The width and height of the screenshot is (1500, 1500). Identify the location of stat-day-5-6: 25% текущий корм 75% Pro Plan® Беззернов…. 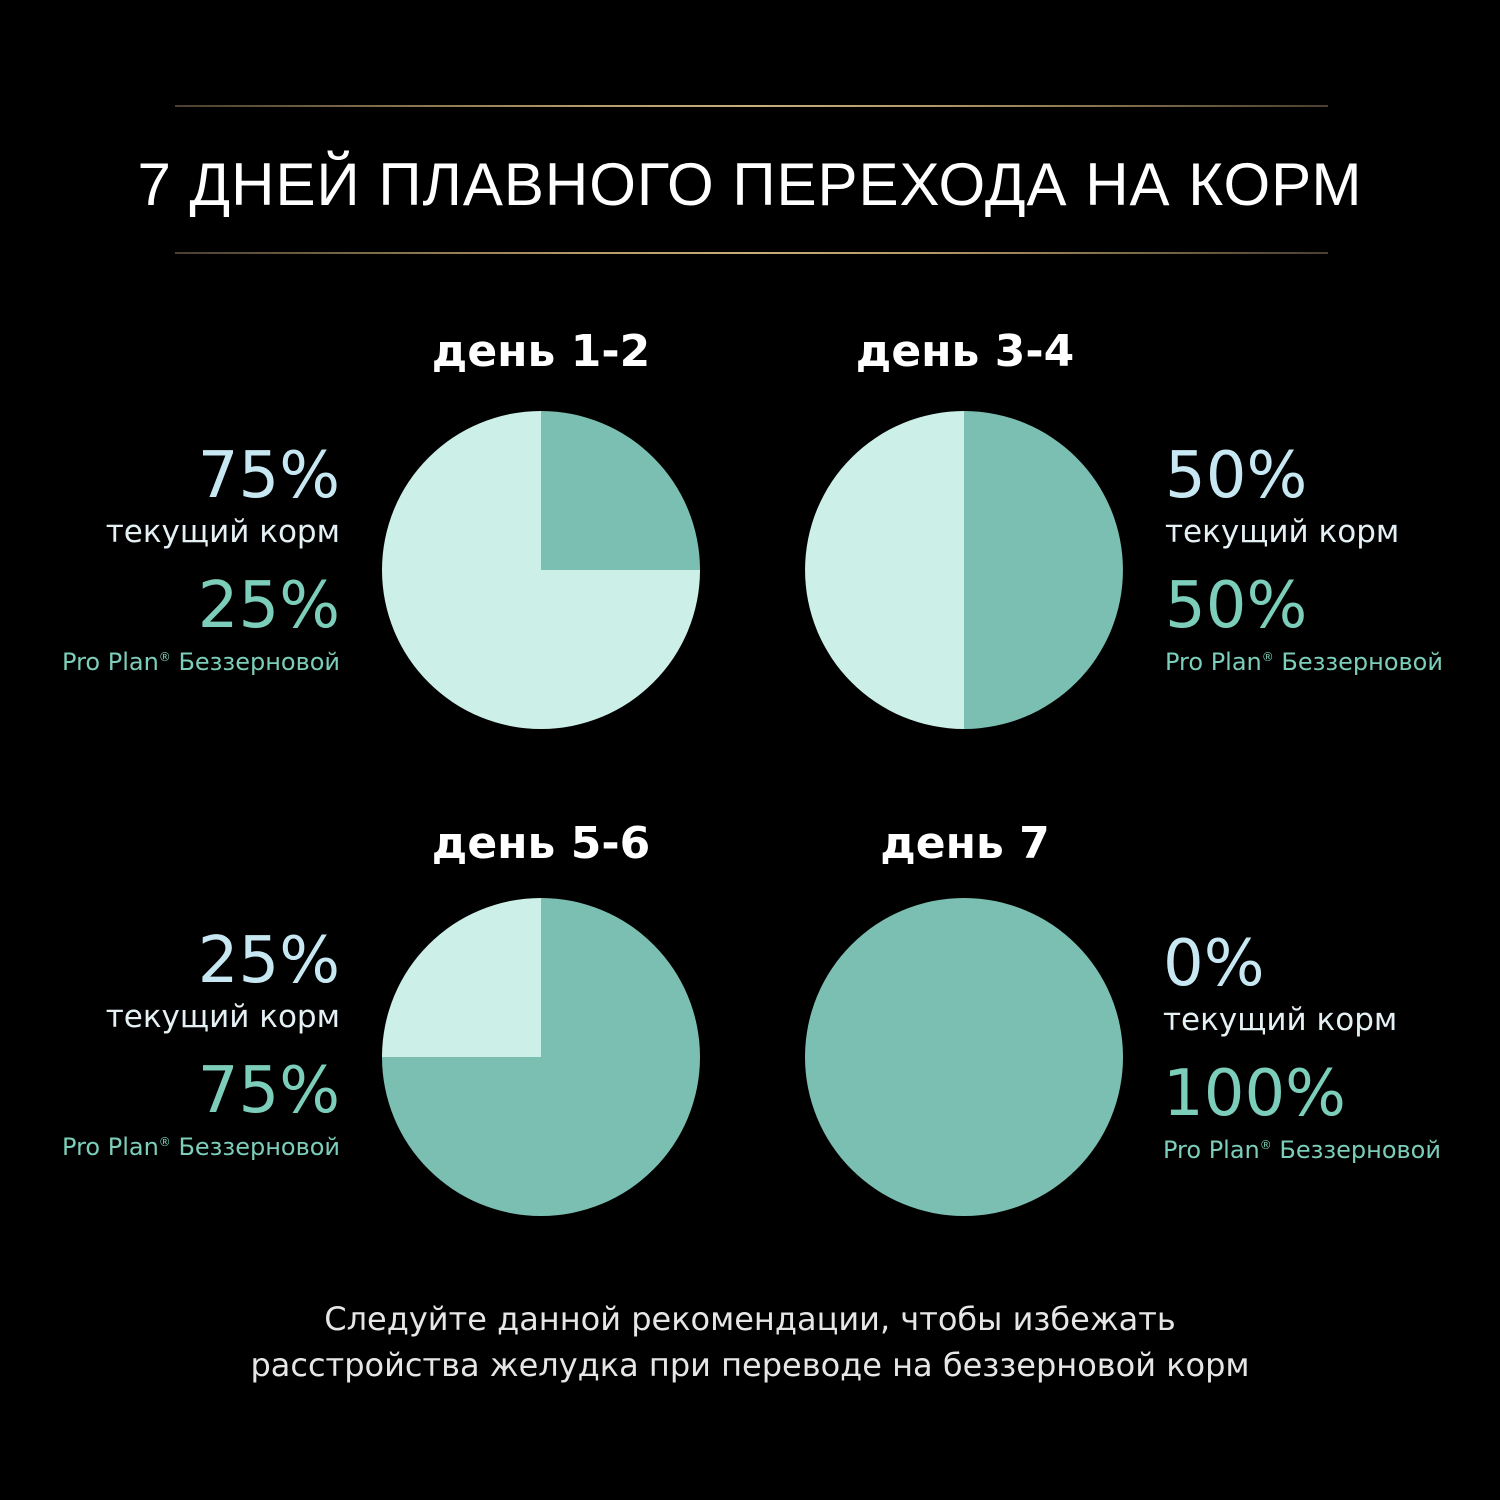
(170, 1043).